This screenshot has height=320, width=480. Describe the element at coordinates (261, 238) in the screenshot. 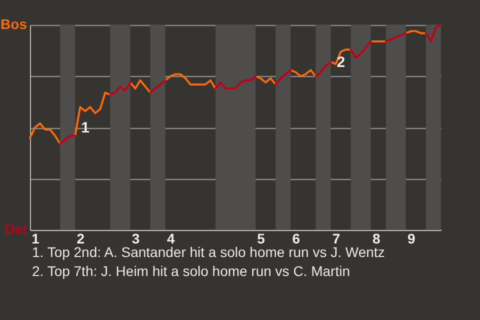

I see `x-tick-label: 5` at that location.